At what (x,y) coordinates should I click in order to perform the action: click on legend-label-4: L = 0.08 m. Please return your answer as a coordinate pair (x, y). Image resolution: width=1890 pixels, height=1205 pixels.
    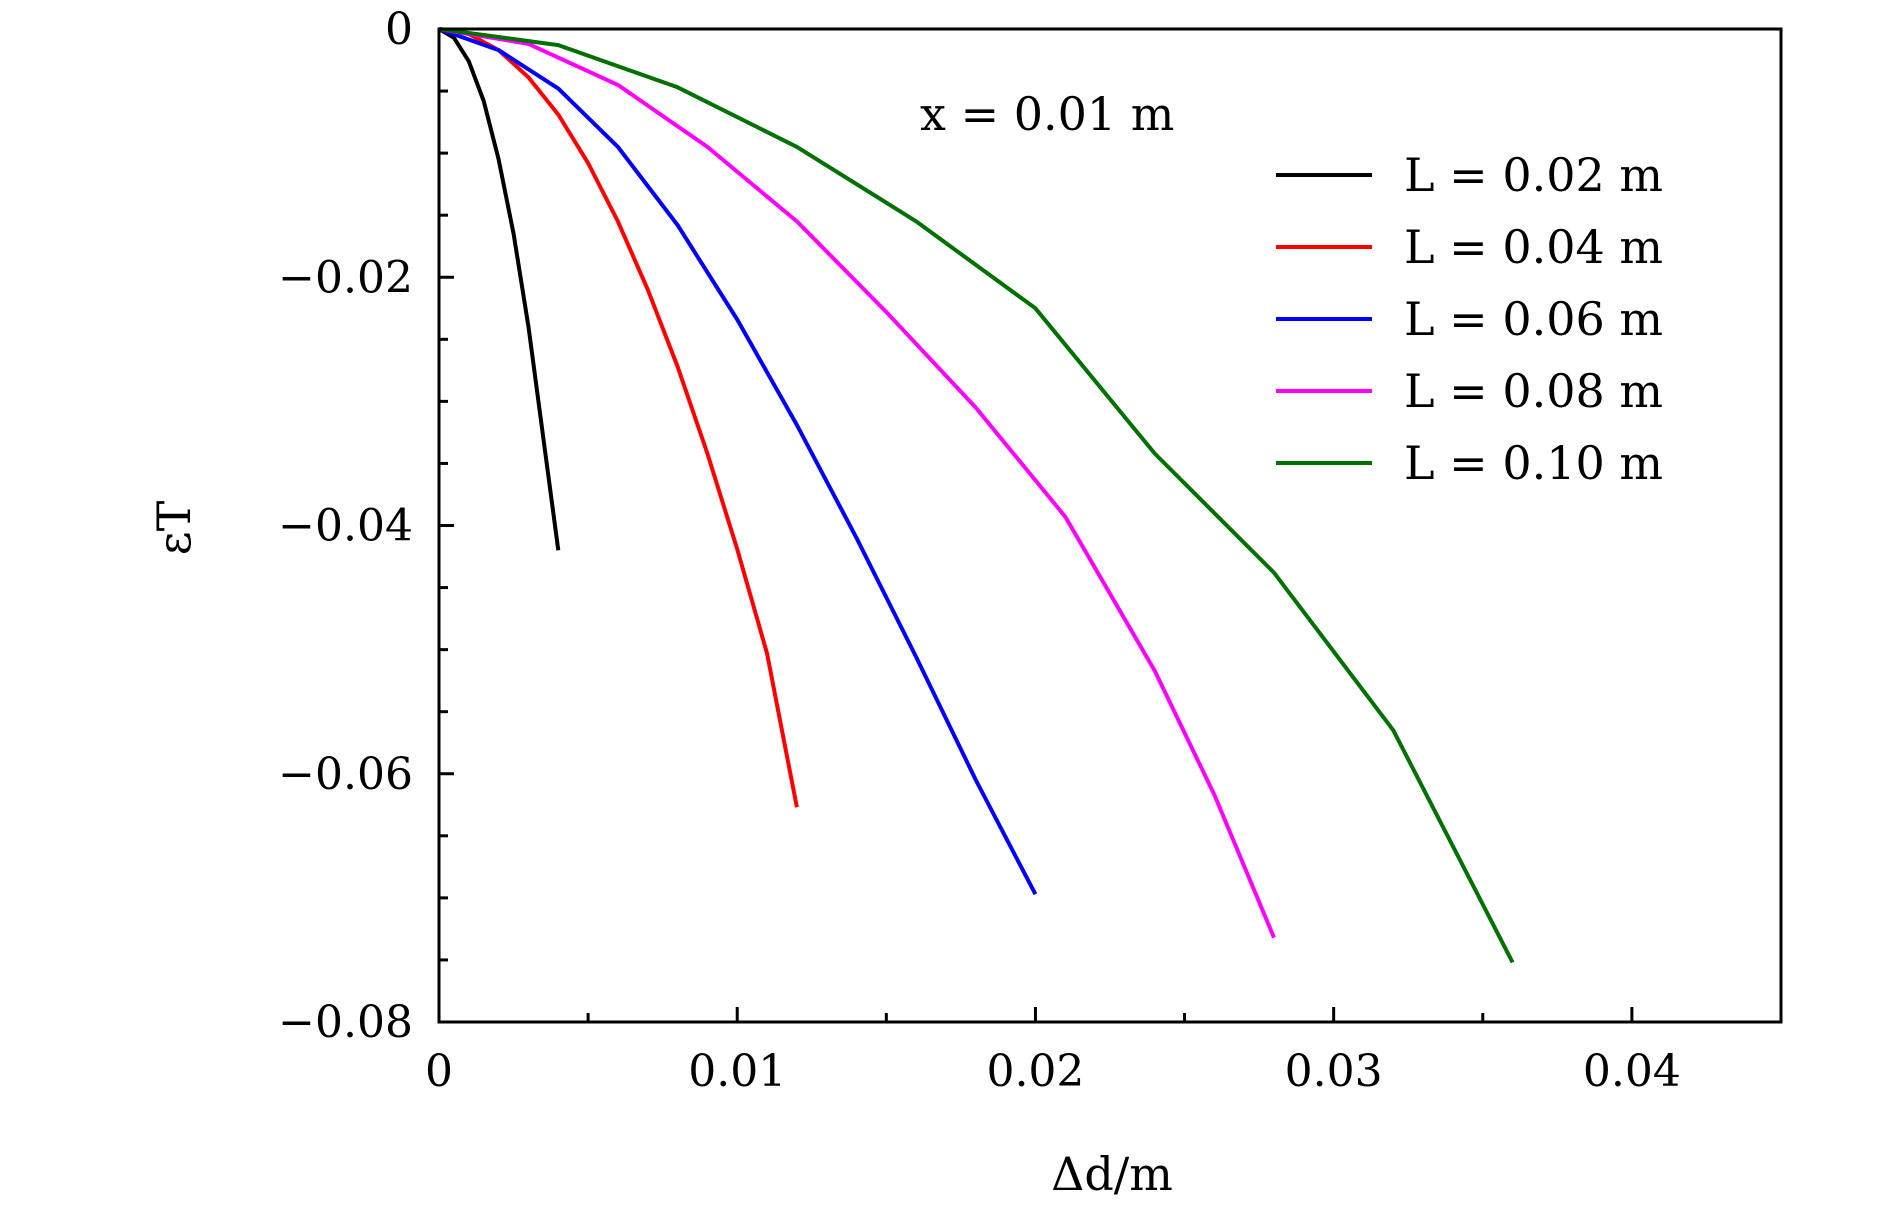
    Looking at the image, I should click on (1533, 391).